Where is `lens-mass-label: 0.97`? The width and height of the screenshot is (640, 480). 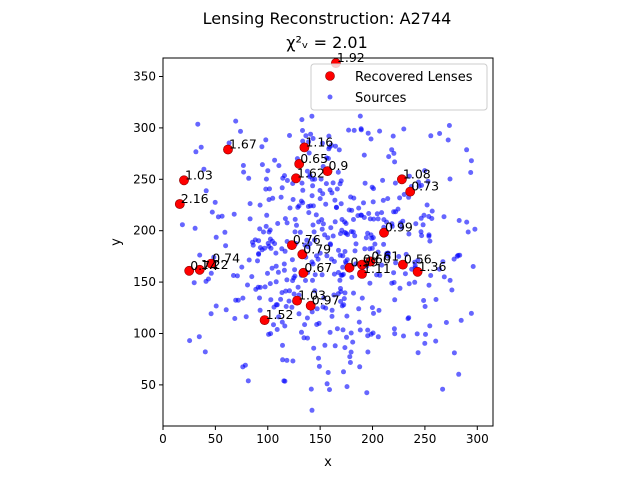 lens-mass-label: 0.97 is located at coordinates (326, 300).